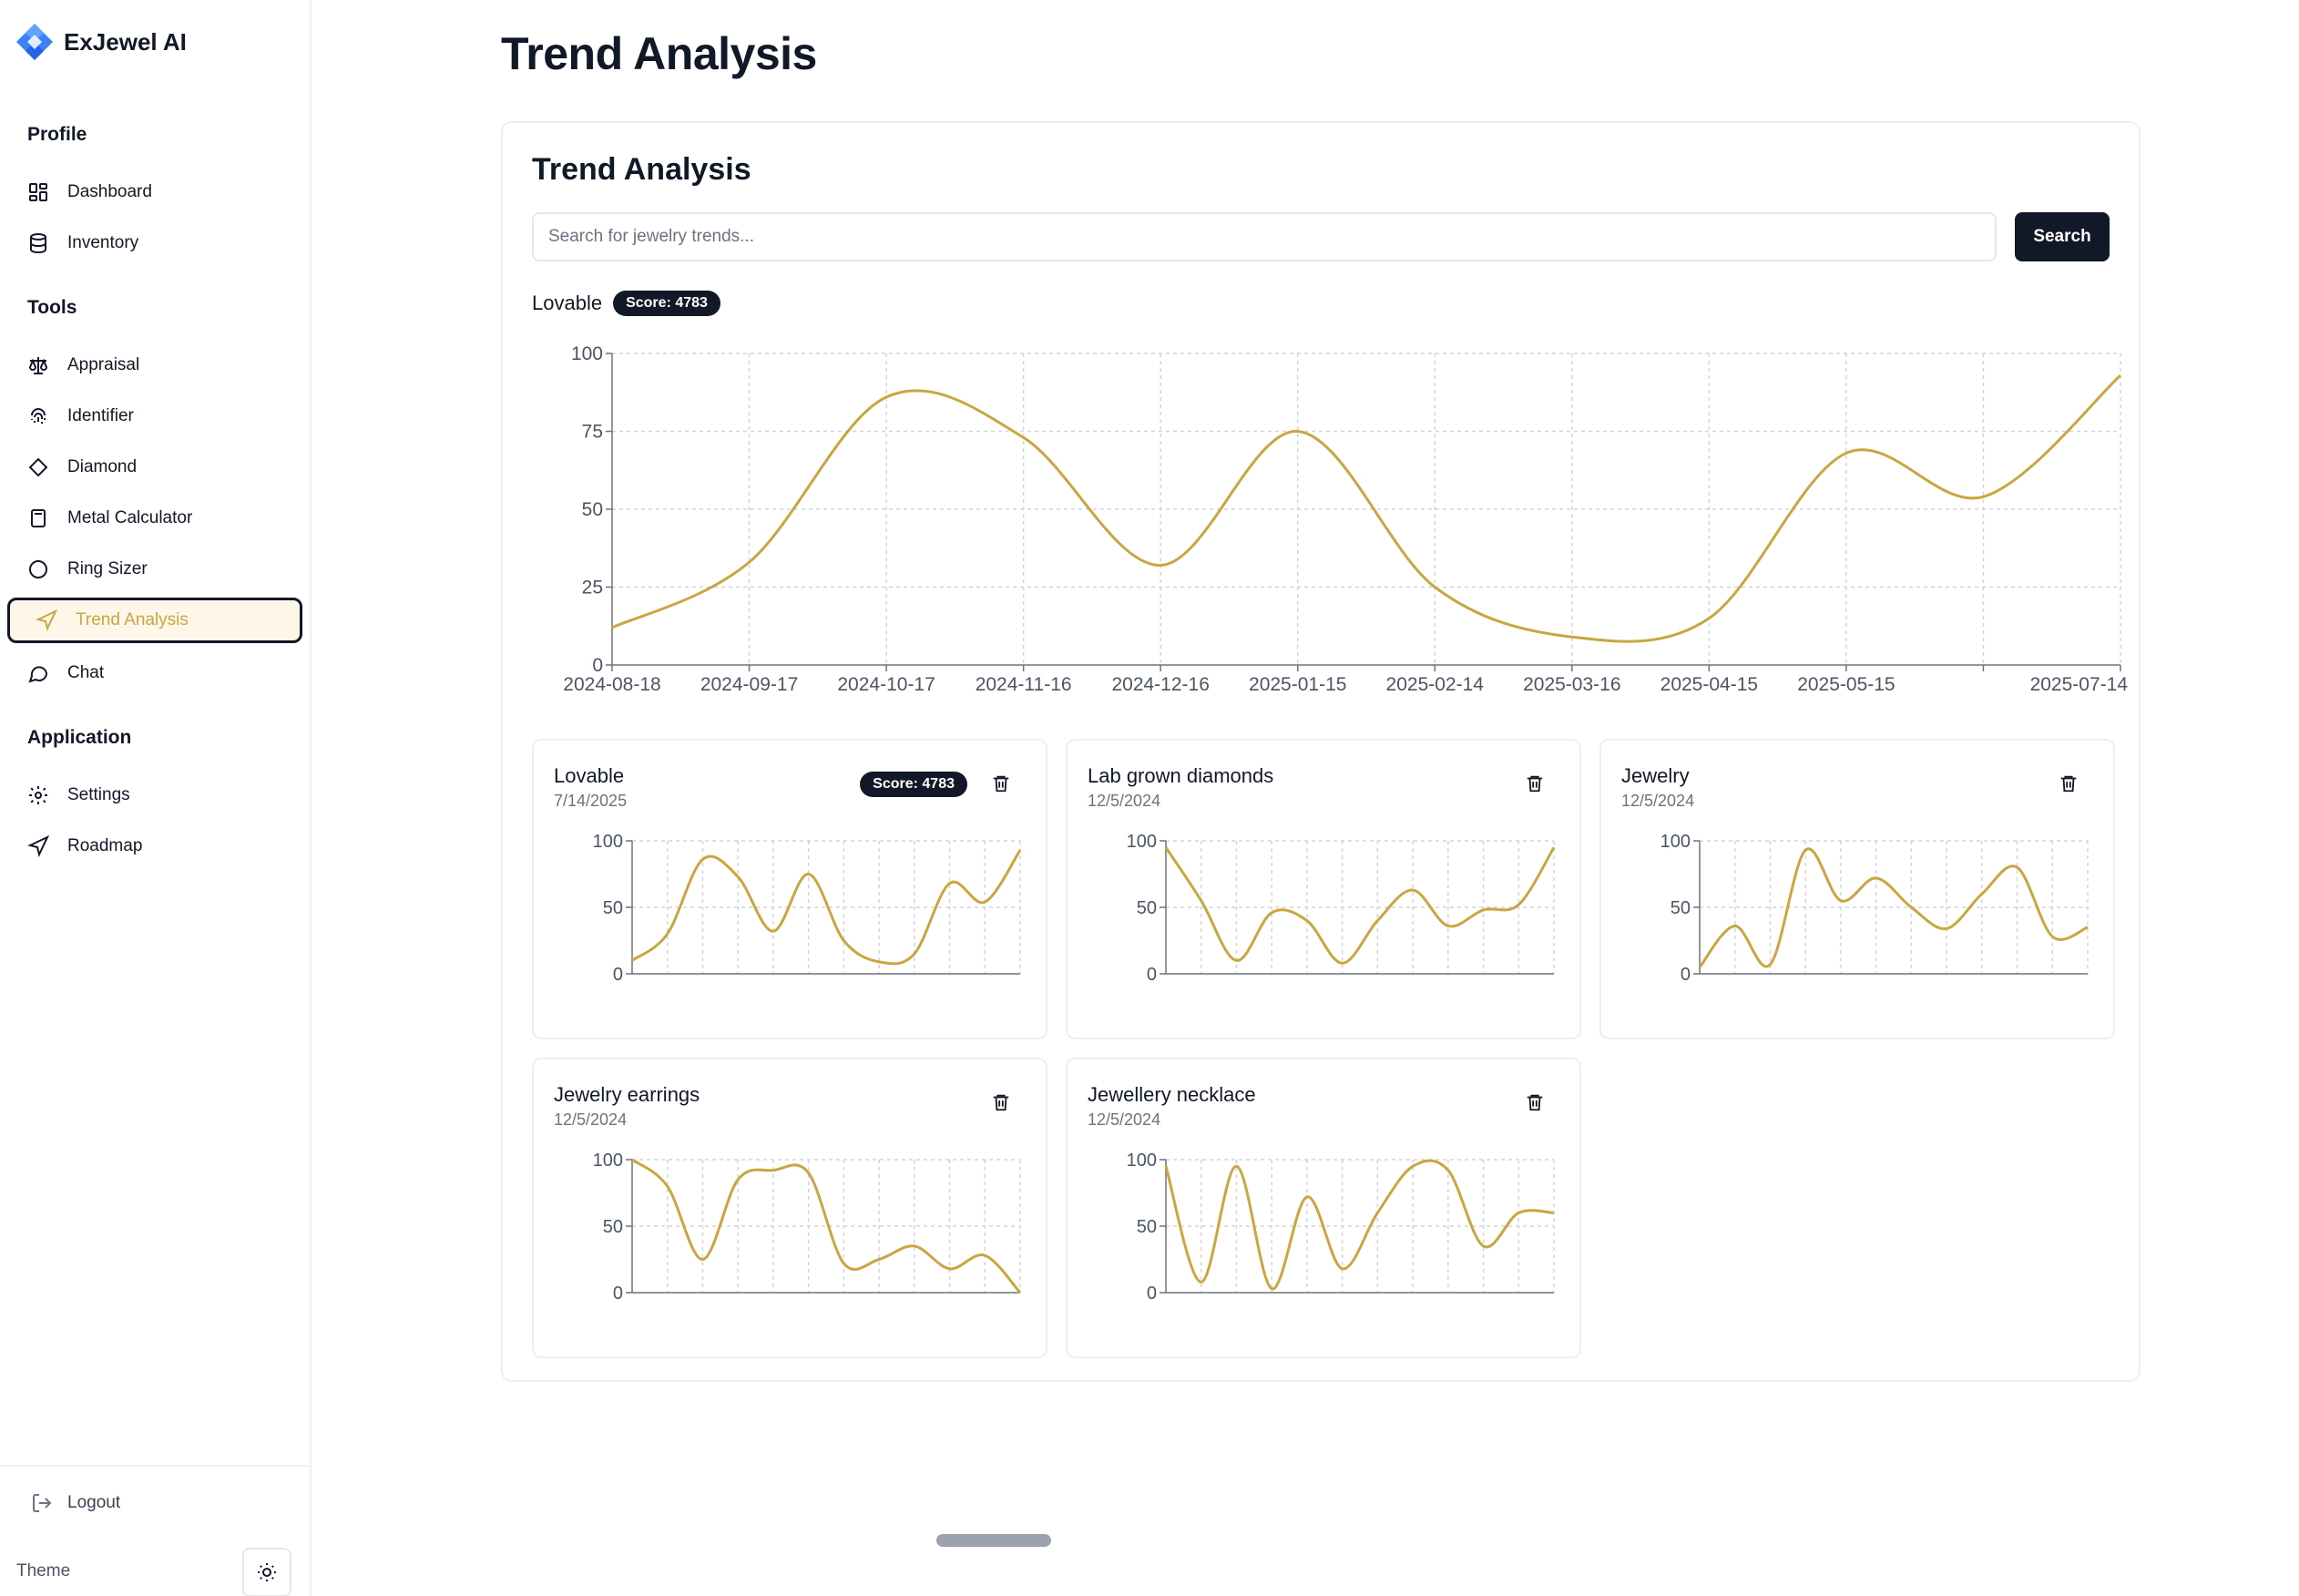 This screenshot has width=2299, height=1596. I want to click on section-title-application: Application, so click(79, 737).